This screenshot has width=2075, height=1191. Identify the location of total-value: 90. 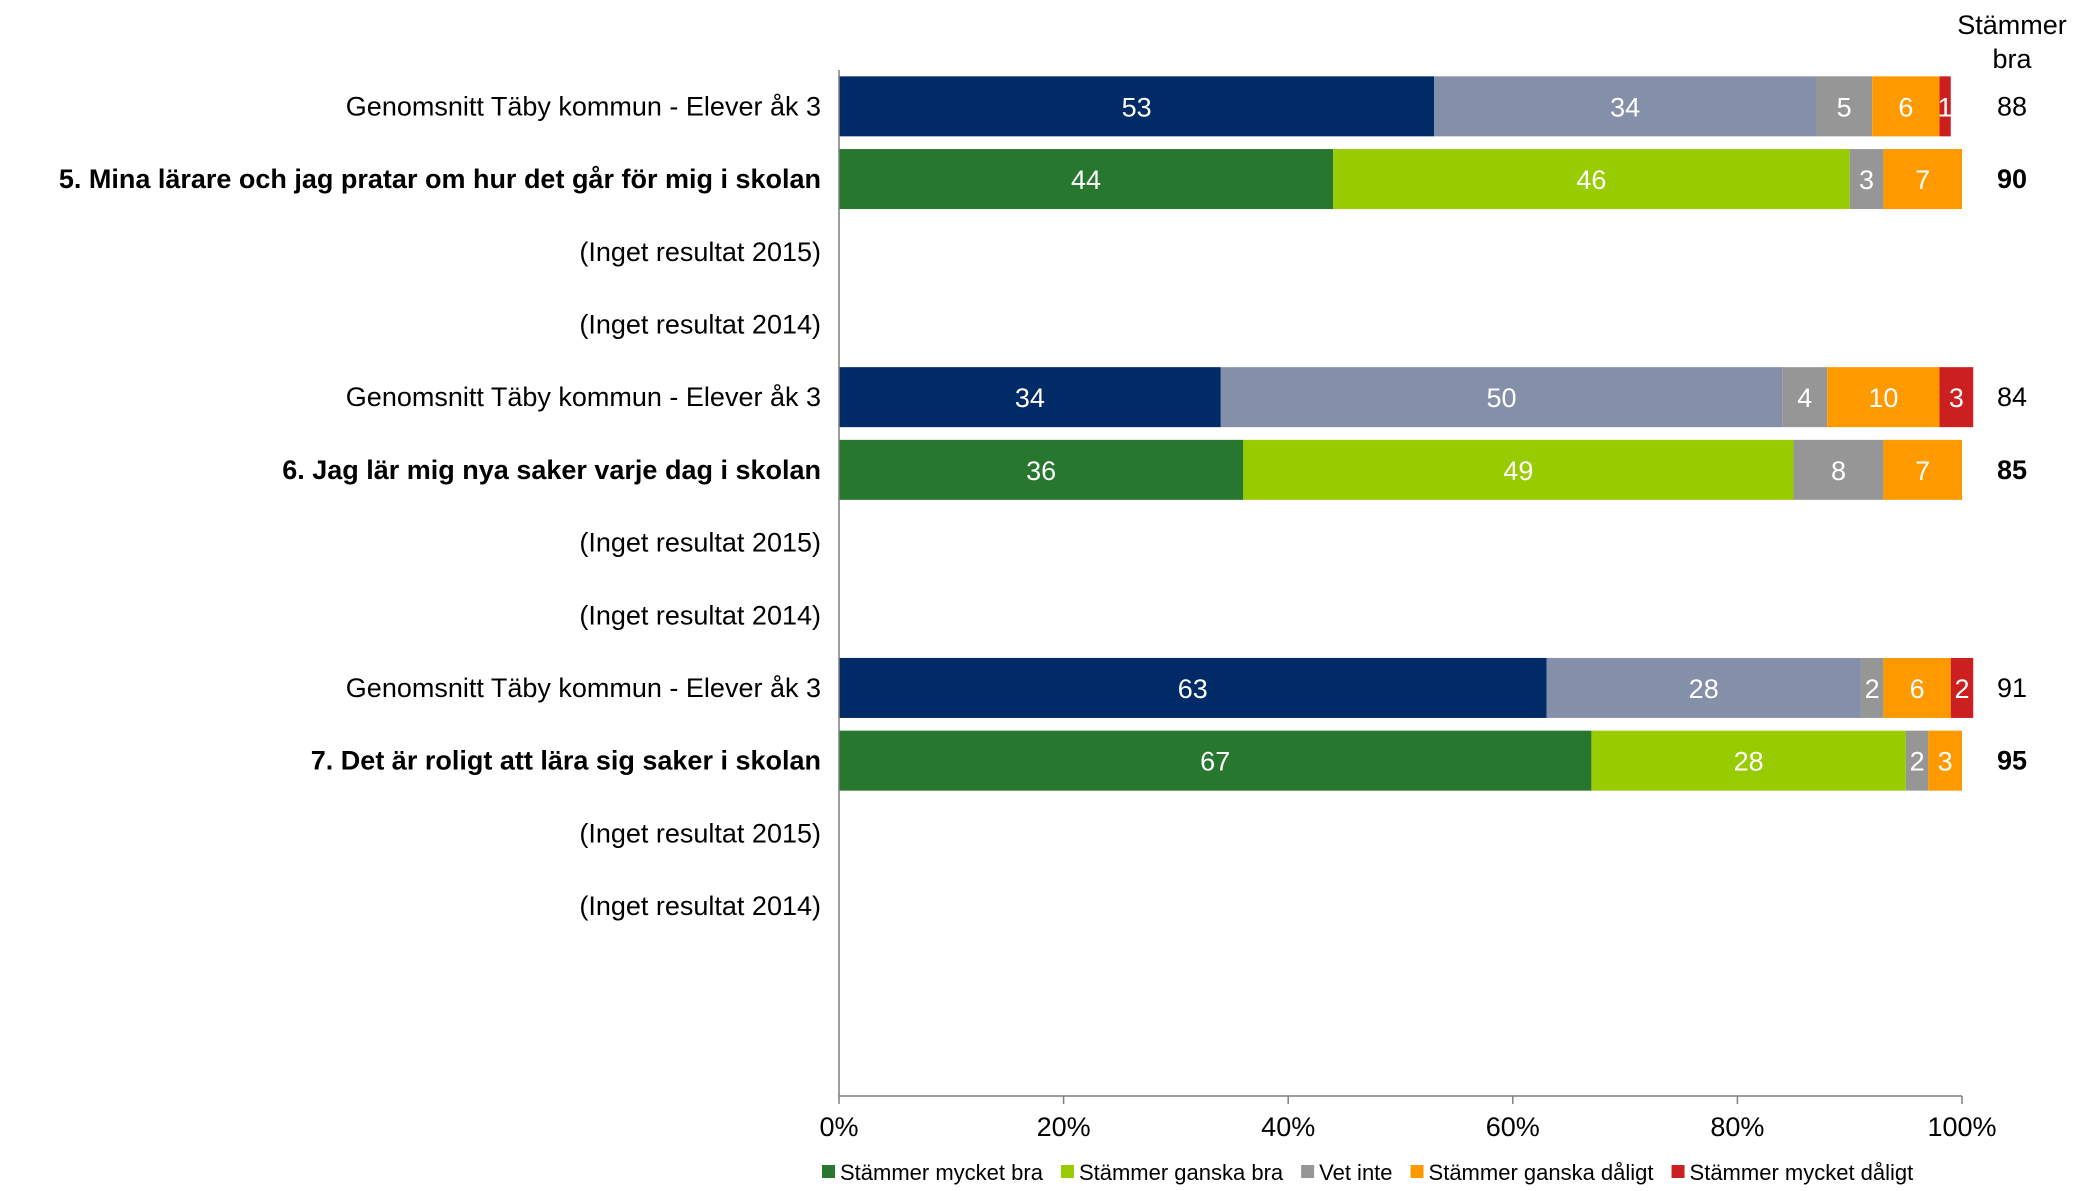
(2012, 179).